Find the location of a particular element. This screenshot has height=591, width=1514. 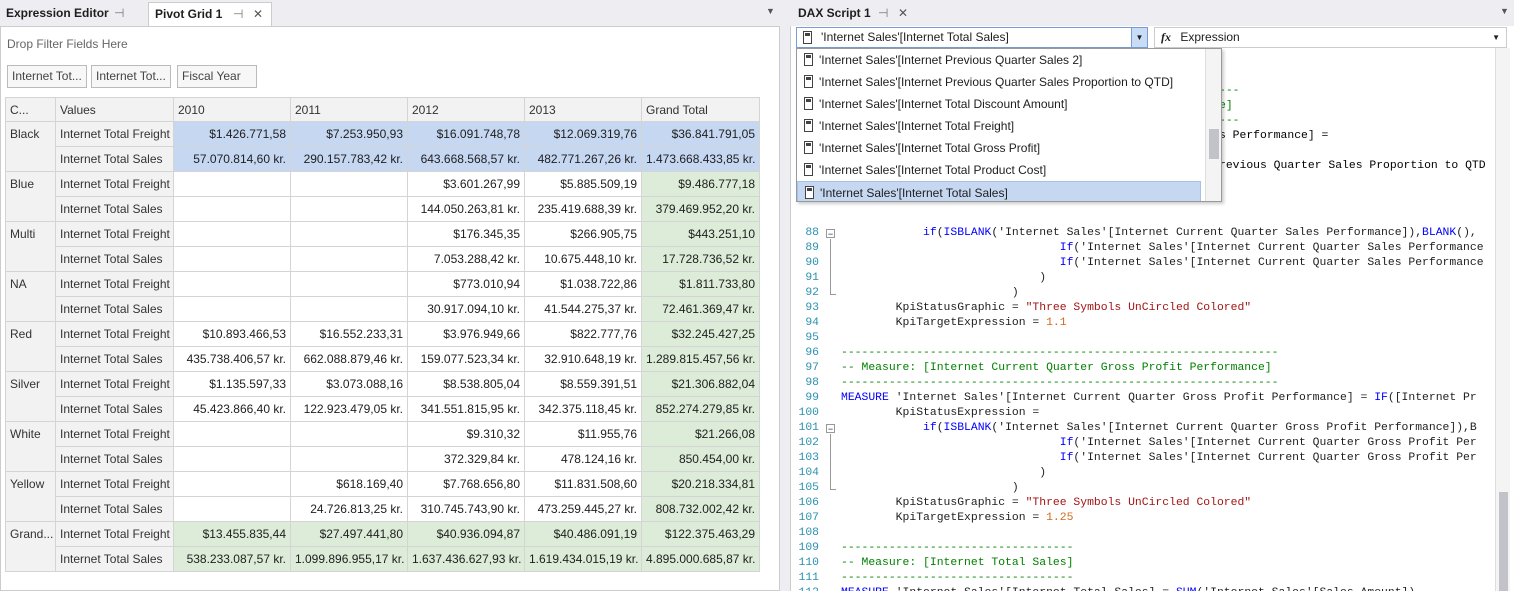

dropdown-scrollbar is located at coordinates (1213, 125).